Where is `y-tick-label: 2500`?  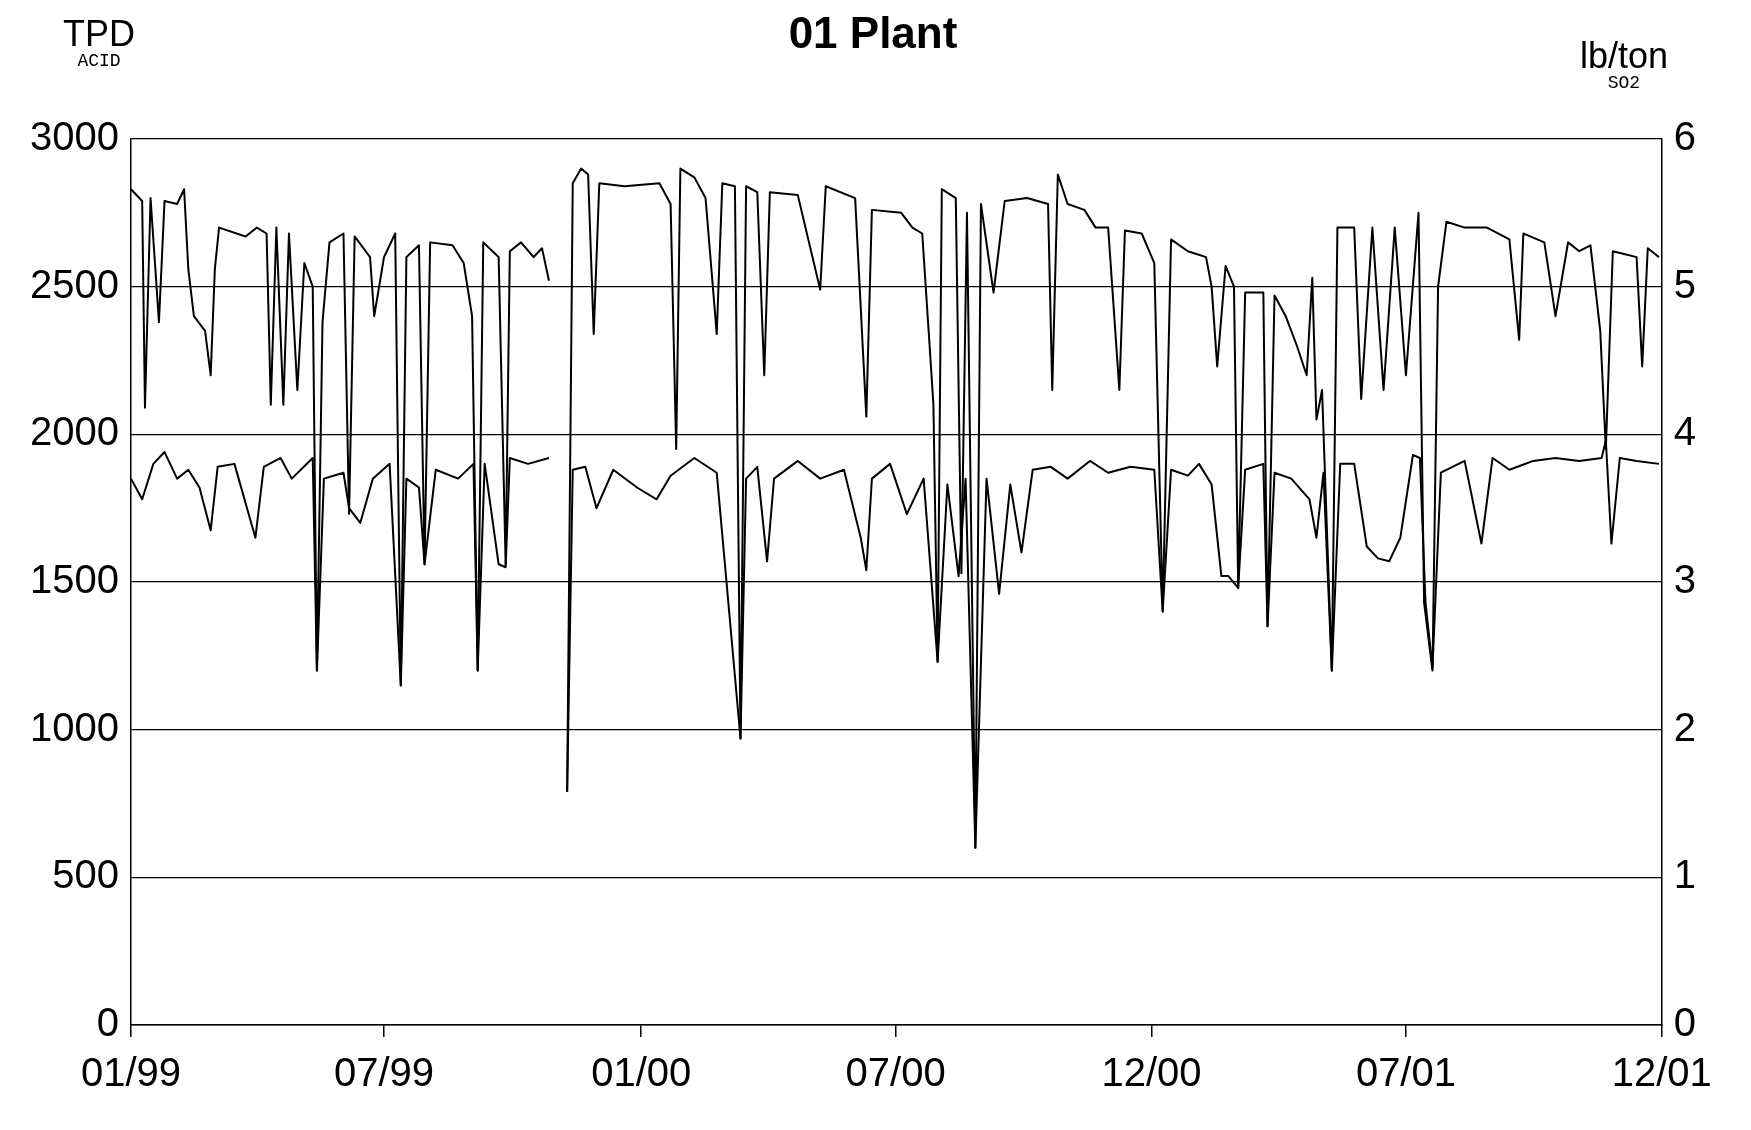 y-tick-label: 2500 is located at coordinates (74, 283).